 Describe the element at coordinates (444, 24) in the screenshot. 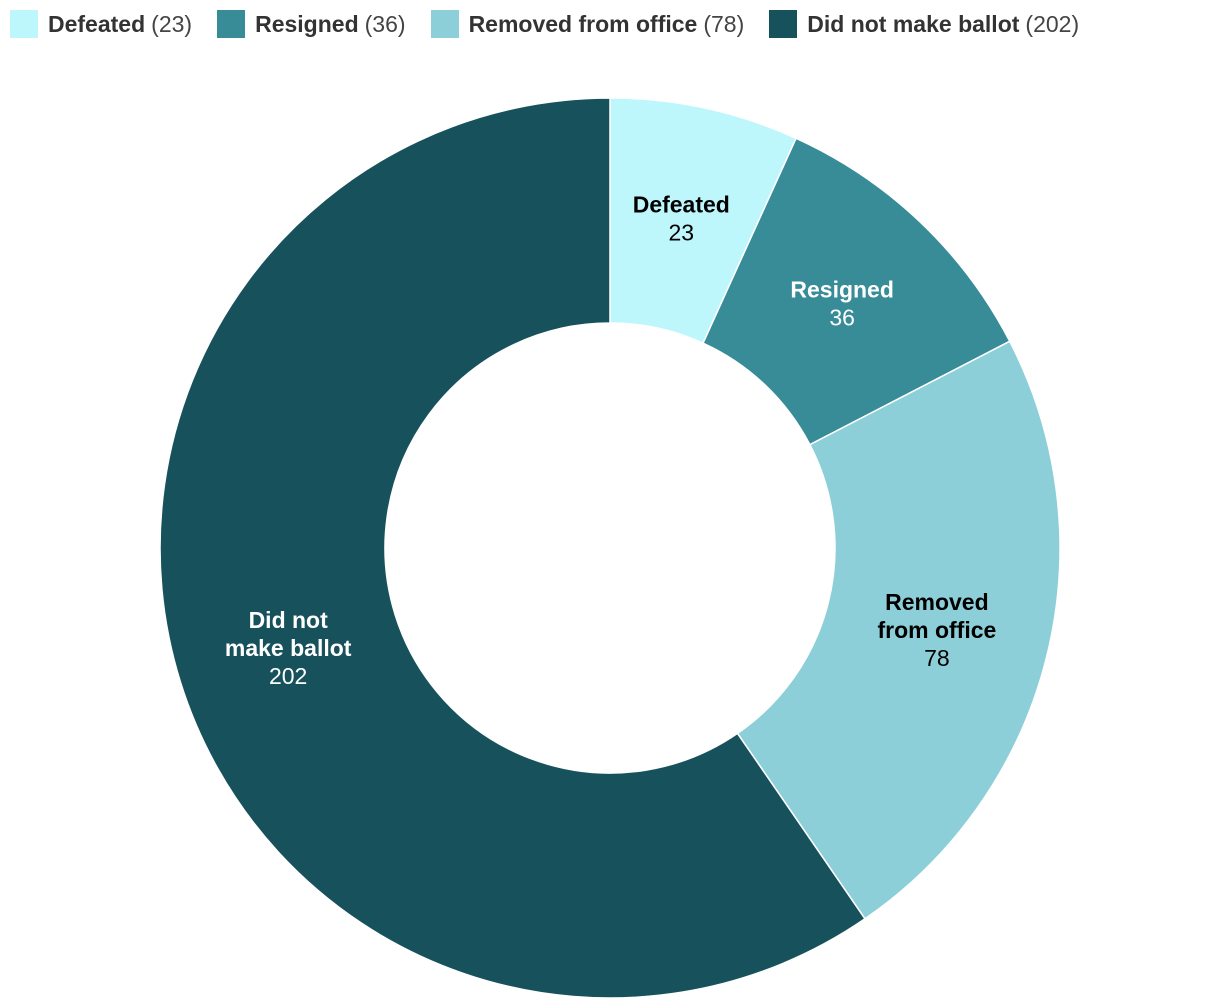

I see `legend-swatch-removed-from-office` at that location.